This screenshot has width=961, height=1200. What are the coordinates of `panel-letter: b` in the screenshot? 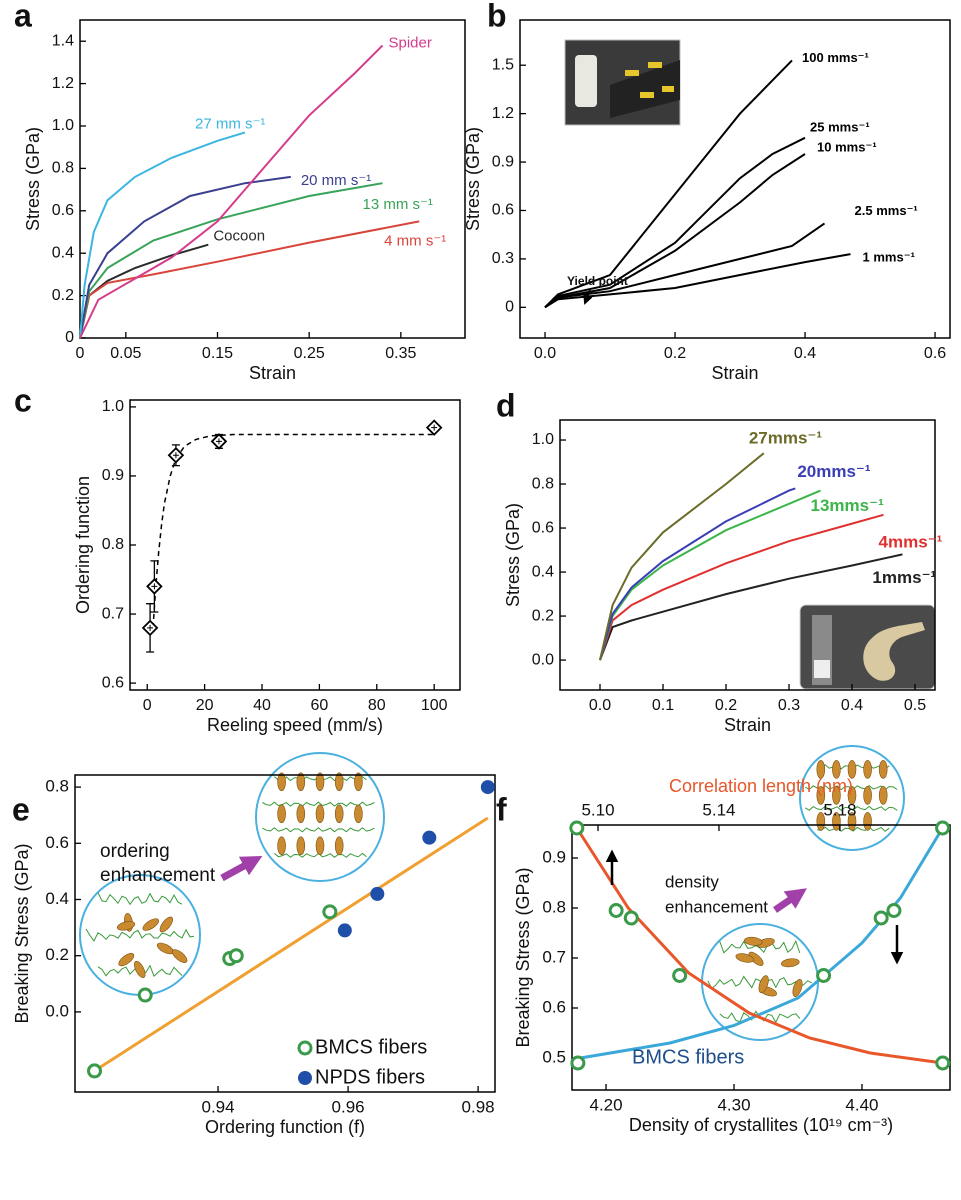 It's located at (497, 16).